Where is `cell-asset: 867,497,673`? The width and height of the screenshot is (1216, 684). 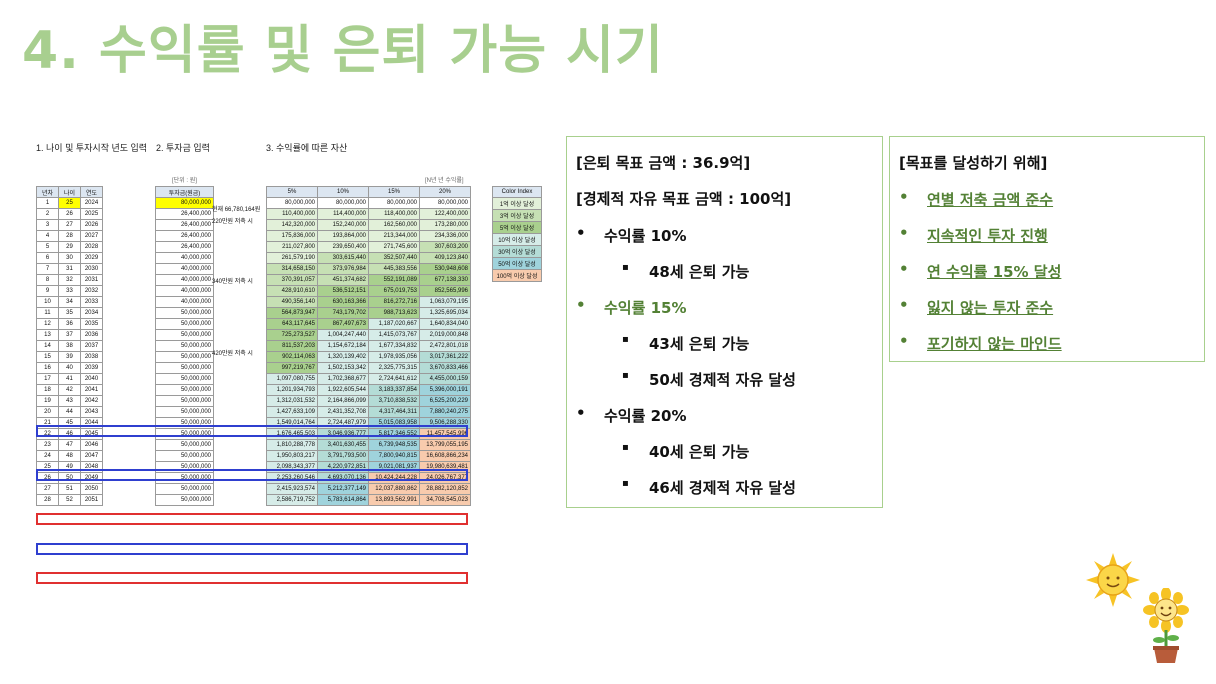 cell-asset: 867,497,673 is located at coordinates (343, 324).